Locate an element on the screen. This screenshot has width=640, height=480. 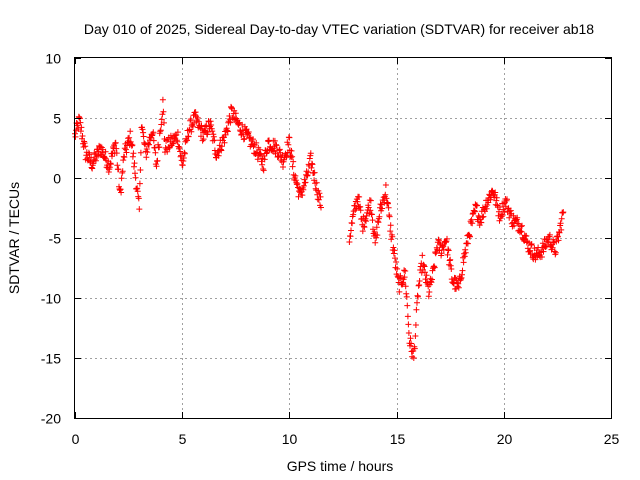
x-tick-label: 15 is located at coordinates (398, 439).